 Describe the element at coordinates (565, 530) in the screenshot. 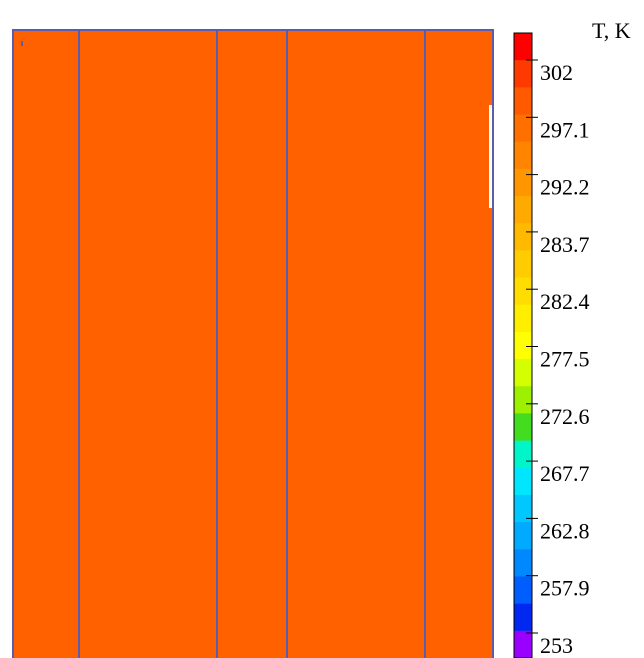

I see `colorbar-tick-label: 262.8` at that location.